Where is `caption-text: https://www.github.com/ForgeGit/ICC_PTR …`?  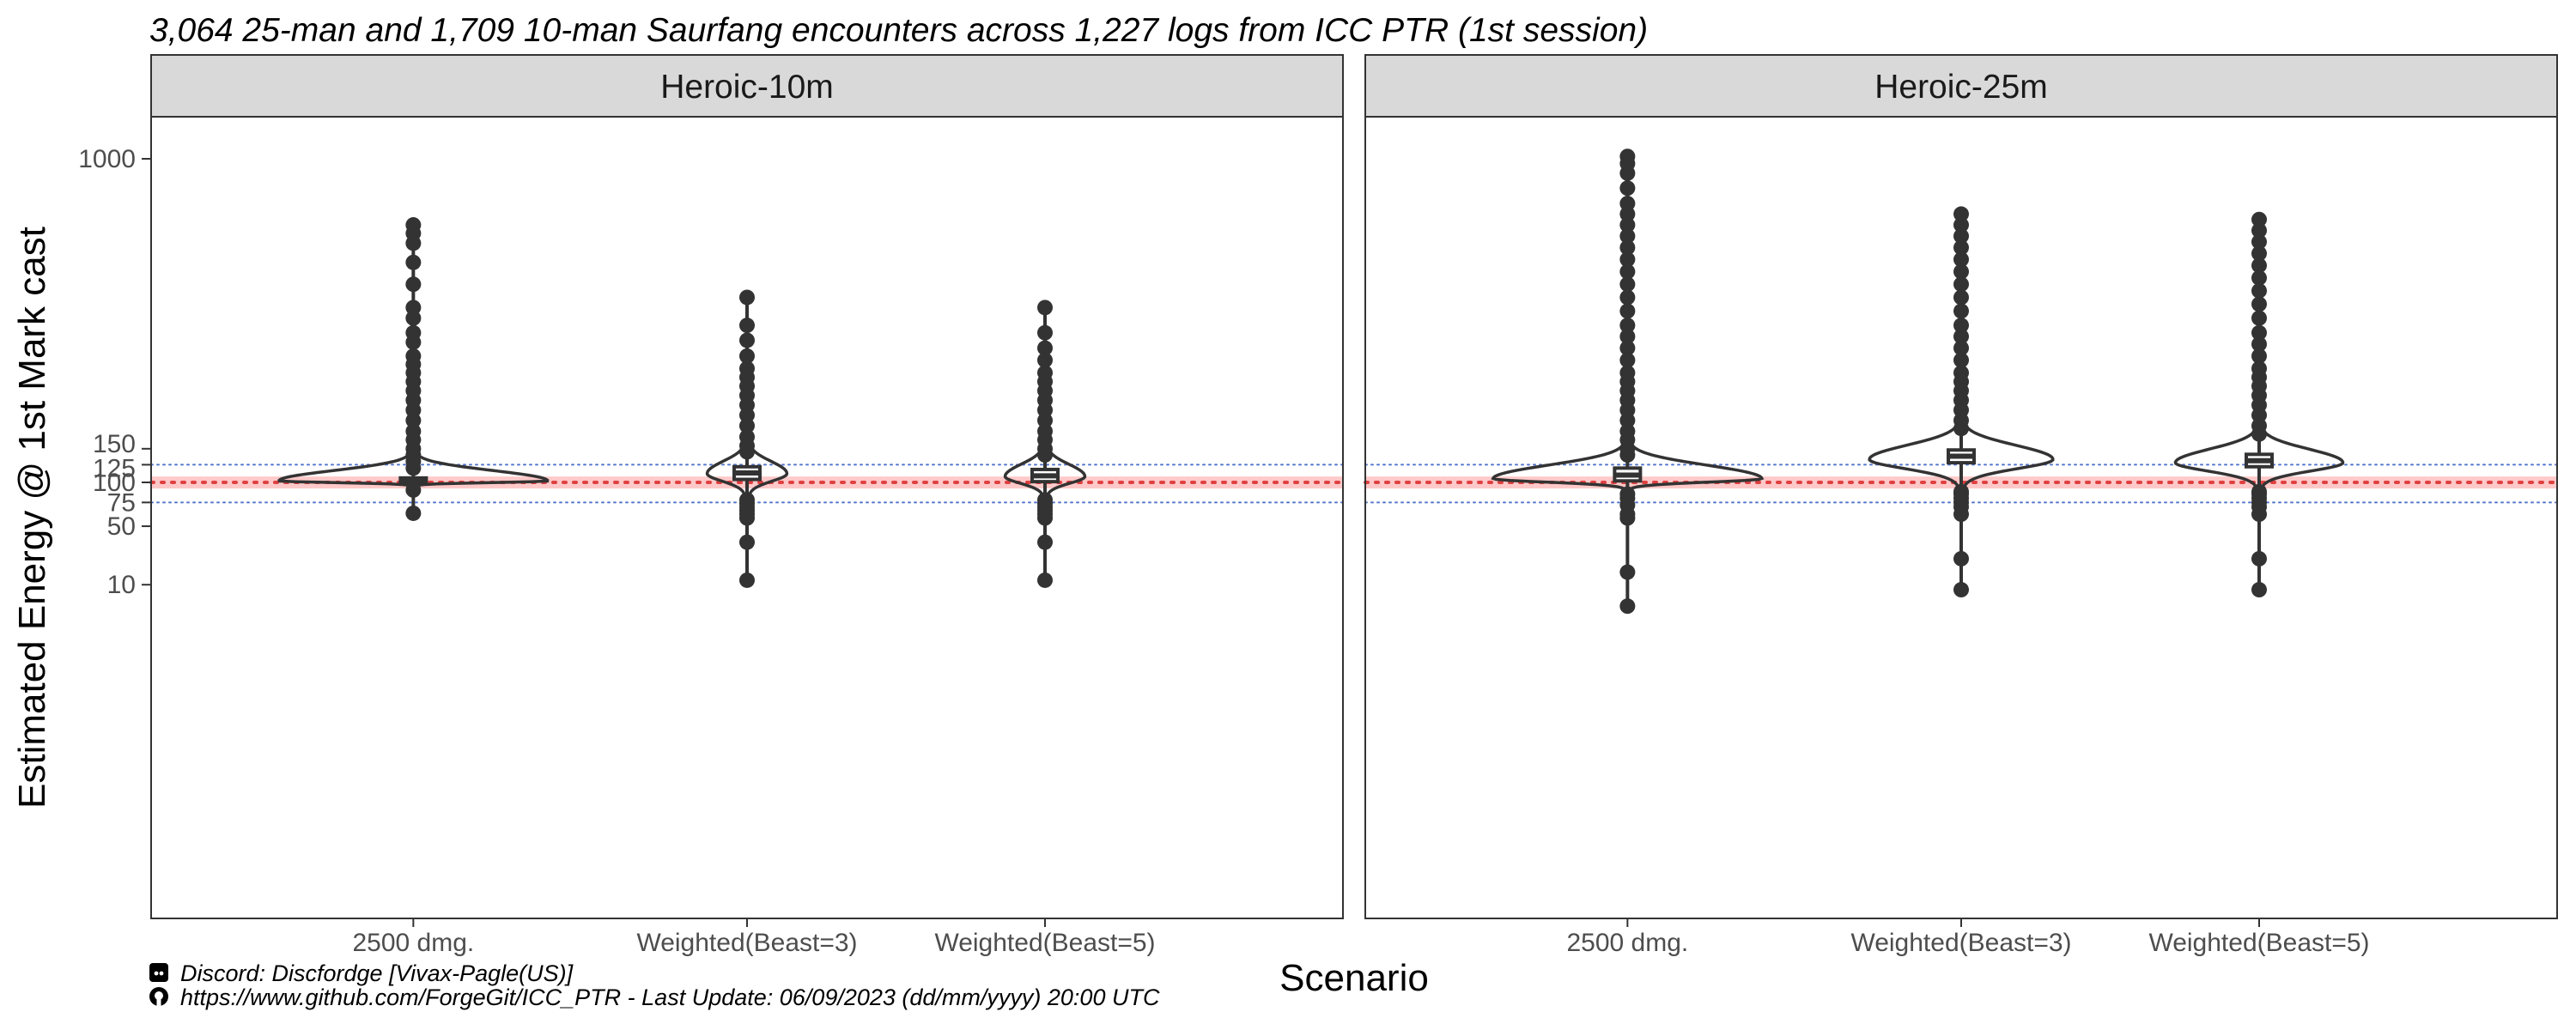 caption-text: https://www.github.com/ForgeGit/ICC_PTR … is located at coordinates (670, 997).